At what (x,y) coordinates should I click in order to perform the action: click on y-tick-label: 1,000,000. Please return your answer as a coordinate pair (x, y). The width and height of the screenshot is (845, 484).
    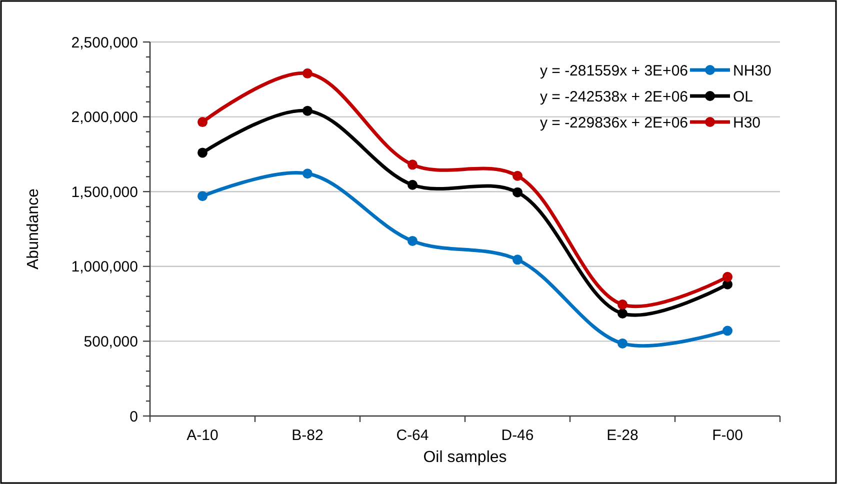
    Looking at the image, I should click on (104, 267).